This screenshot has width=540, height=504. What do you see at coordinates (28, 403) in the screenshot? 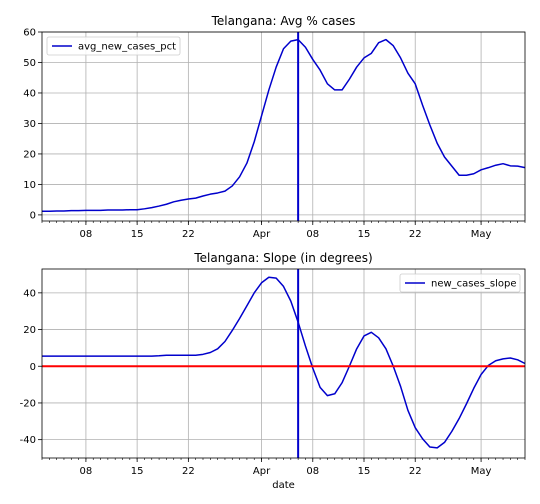
I see `y-tick-label: -20` at bounding box center [28, 403].